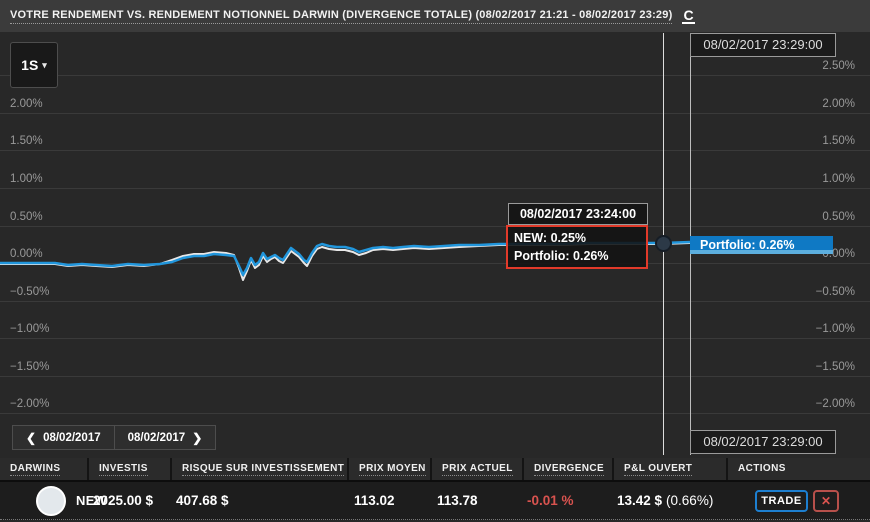 Image resolution: width=870 pixels, height=522 pixels. I want to click on chevron-left-icon: ❮, so click(31, 437).